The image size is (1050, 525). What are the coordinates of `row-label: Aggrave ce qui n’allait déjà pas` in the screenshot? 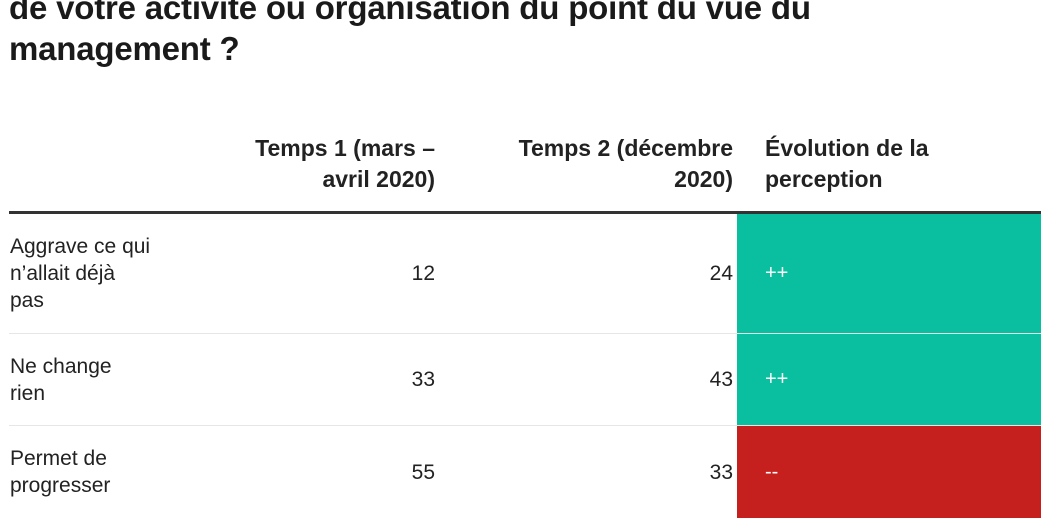 It's located at (99, 273).